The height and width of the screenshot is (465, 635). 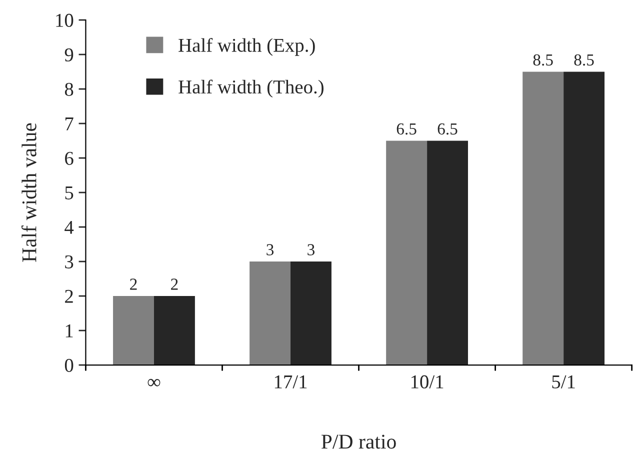 What do you see at coordinates (69, 261) in the screenshot?
I see `y-tick-label: 3` at bounding box center [69, 261].